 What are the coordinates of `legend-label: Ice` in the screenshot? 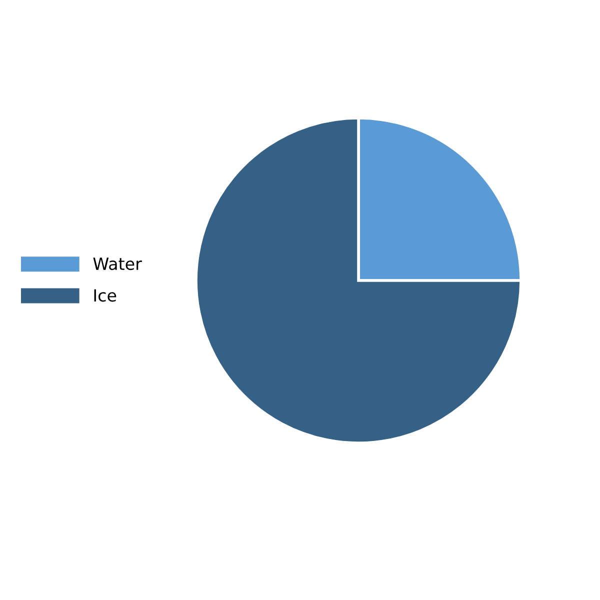 It's located at (105, 295).